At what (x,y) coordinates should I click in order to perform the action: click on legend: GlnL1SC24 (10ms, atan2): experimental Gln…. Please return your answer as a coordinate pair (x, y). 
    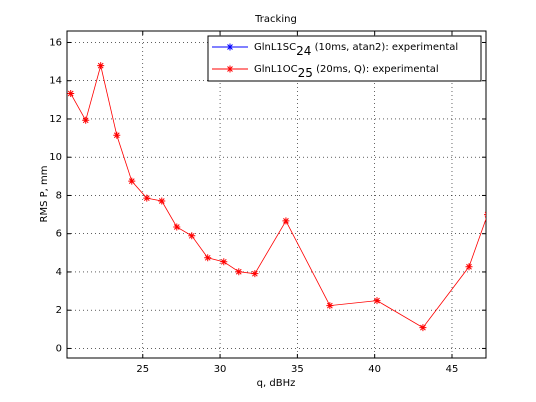
    Looking at the image, I should click on (344, 58).